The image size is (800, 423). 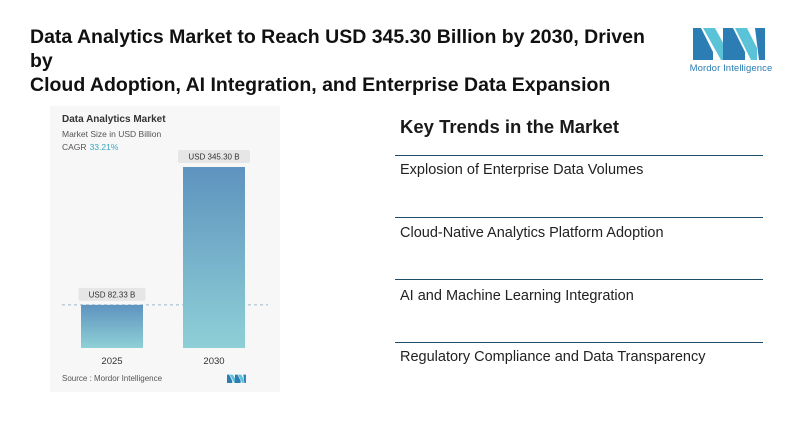 What do you see at coordinates (74, 147) in the screenshot?
I see `cagr-label: CAGR` at bounding box center [74, 147].